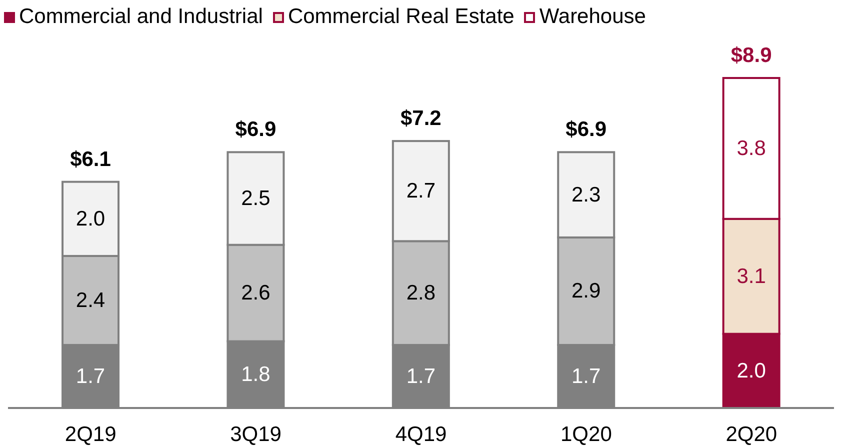 The image size is (844, 448). I want to click on data-label: 2.5, so click(255, 198).